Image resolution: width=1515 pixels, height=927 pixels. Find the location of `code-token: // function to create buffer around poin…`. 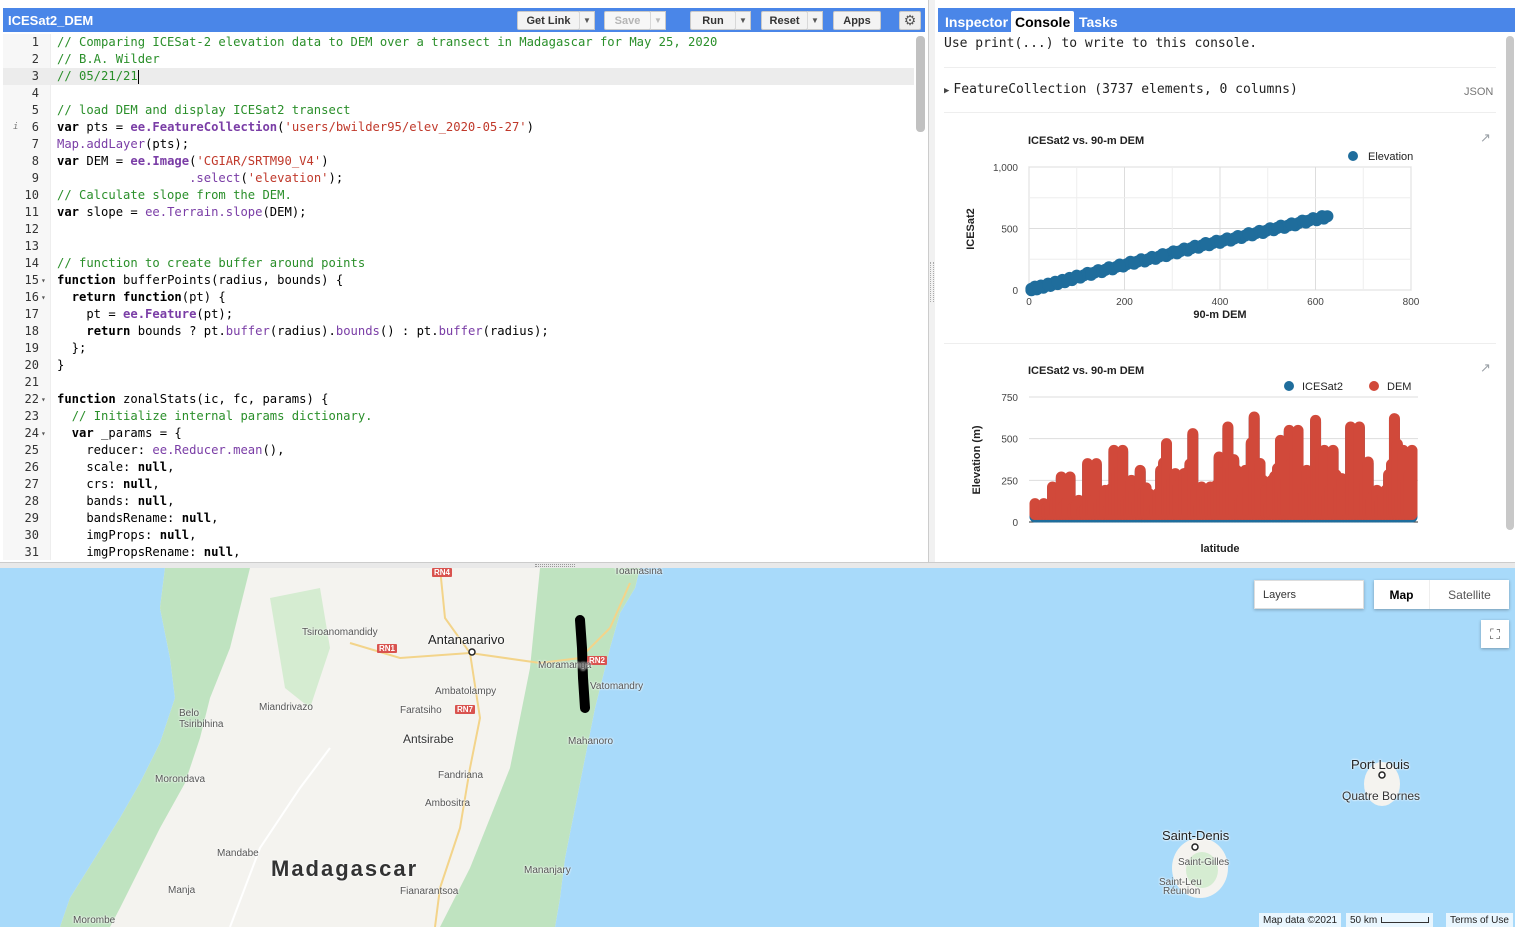

code-token: // function to create buffer around poin… is located at coordinates (211, 263).